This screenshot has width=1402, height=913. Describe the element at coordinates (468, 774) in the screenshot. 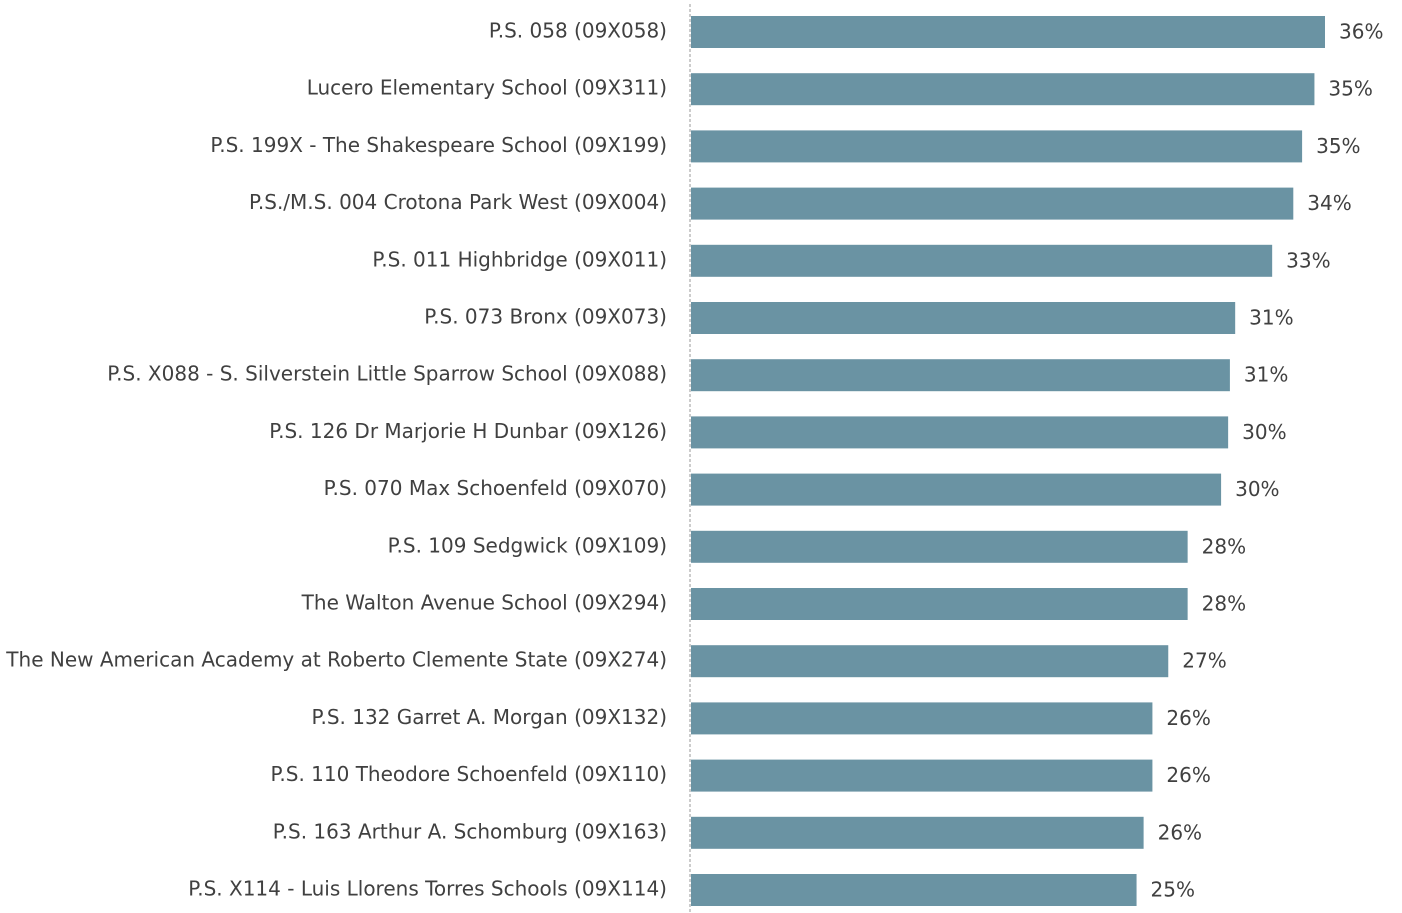

I see `category-label: P.S. 110 Theodore Schoenfeld (09X110)` at that location.